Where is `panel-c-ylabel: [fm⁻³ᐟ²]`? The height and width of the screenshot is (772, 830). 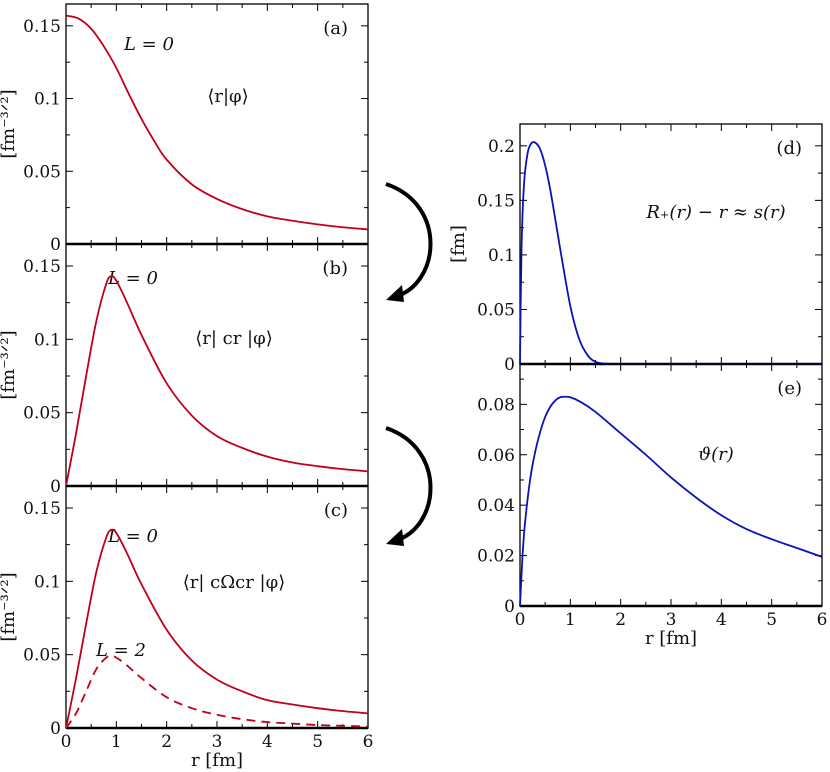 panel-c-ylabel: [fm⁻³ᐟ²] is located at coordinates (9, 606).